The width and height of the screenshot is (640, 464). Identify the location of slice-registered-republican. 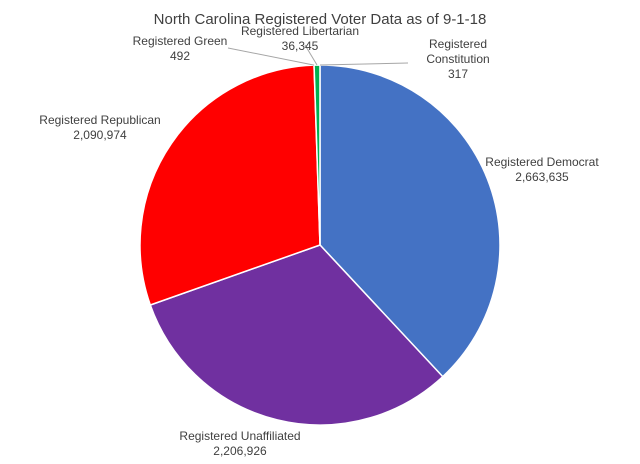
(230, 185).